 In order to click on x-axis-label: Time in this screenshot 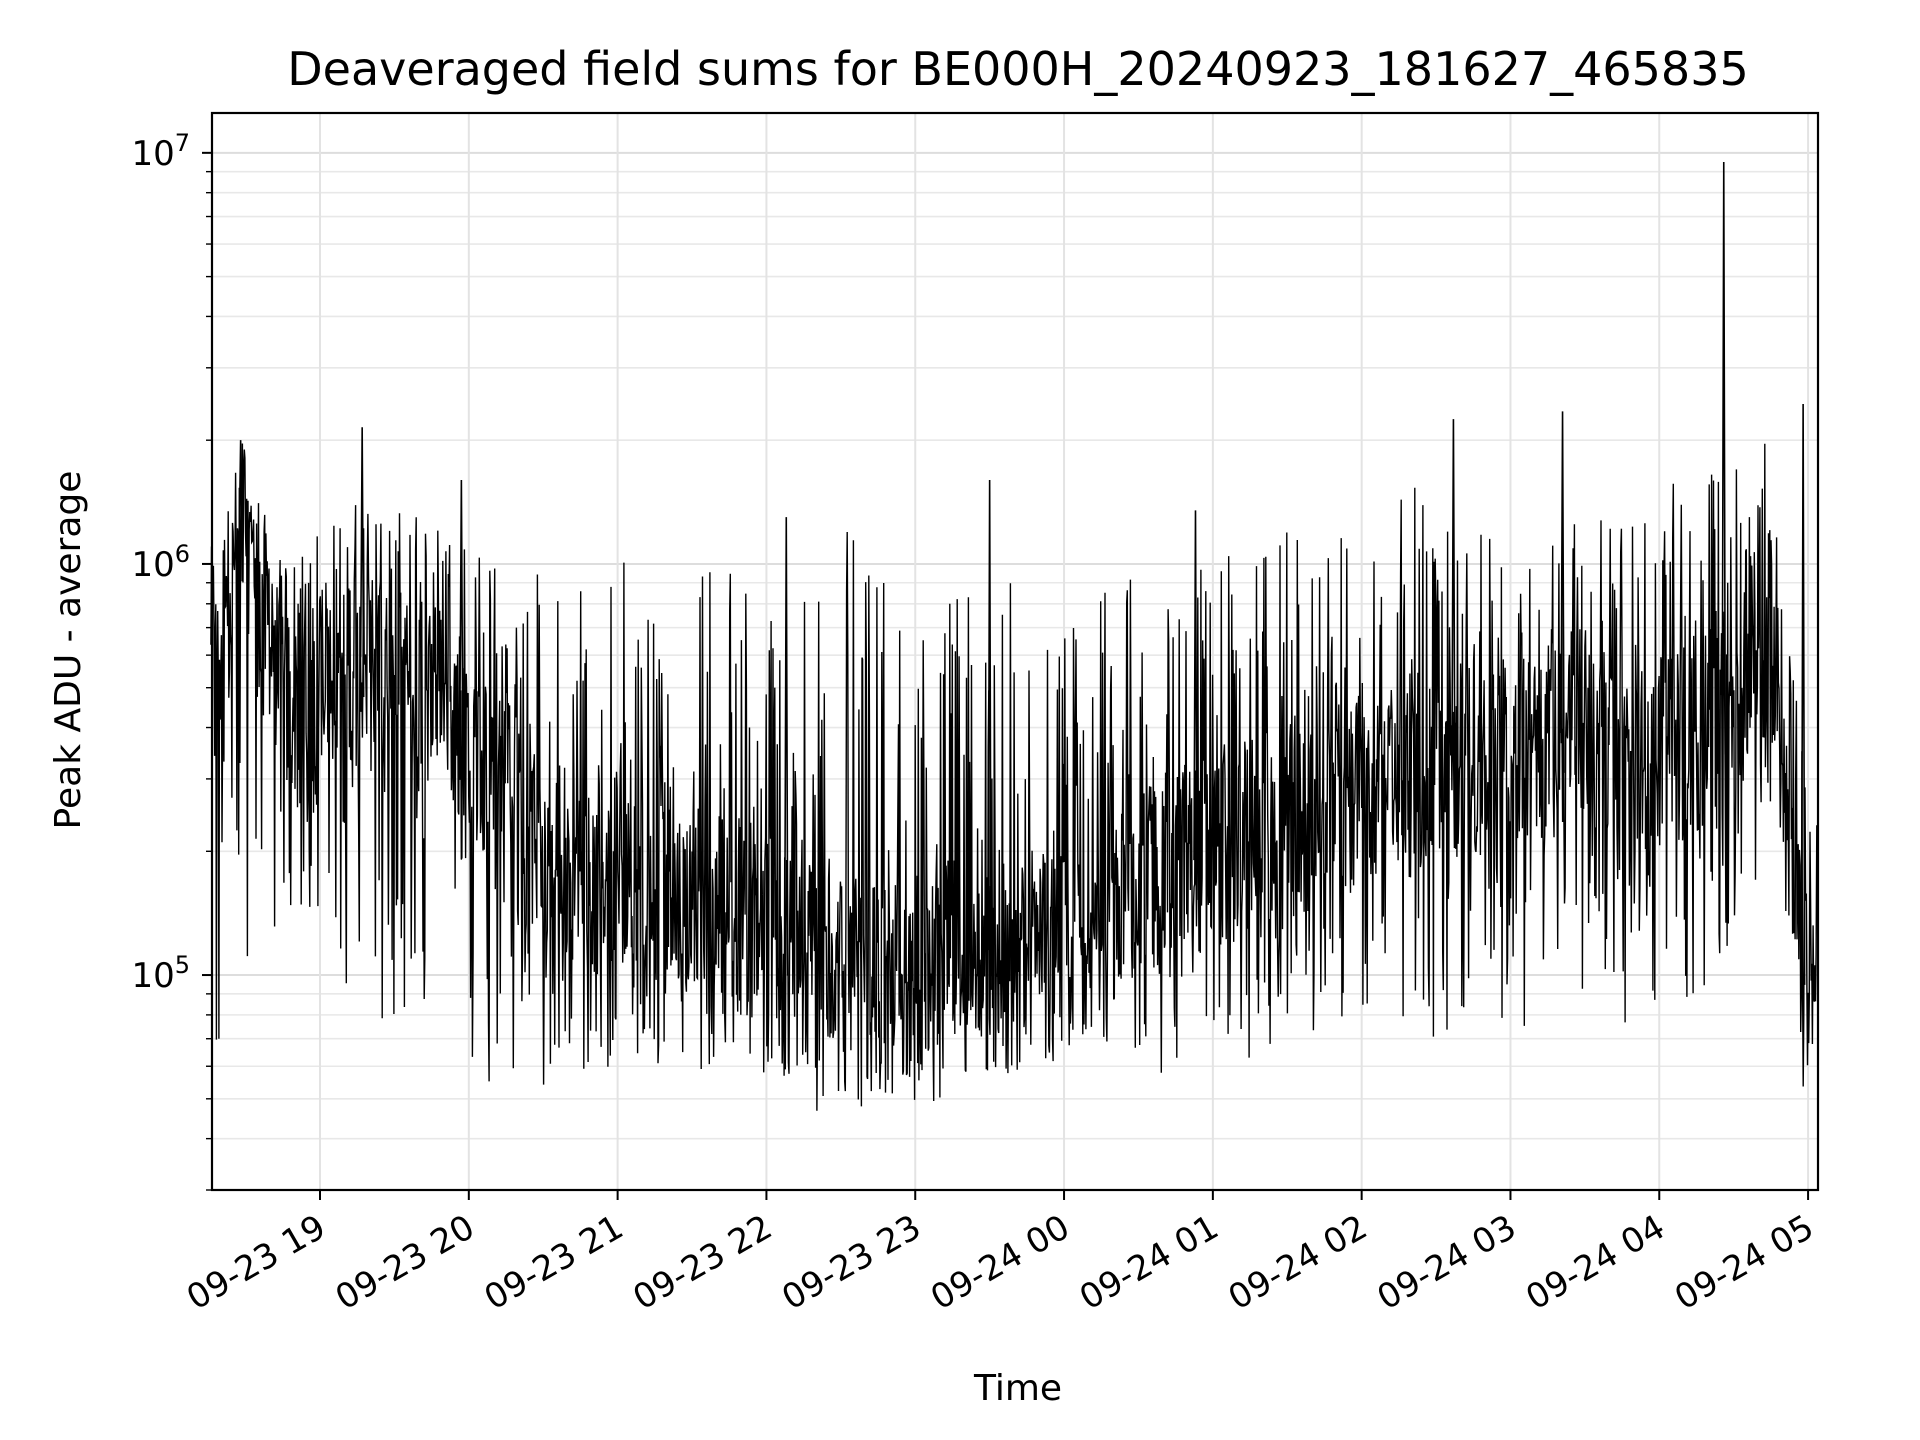, I will do `click(1017, 1388)`.